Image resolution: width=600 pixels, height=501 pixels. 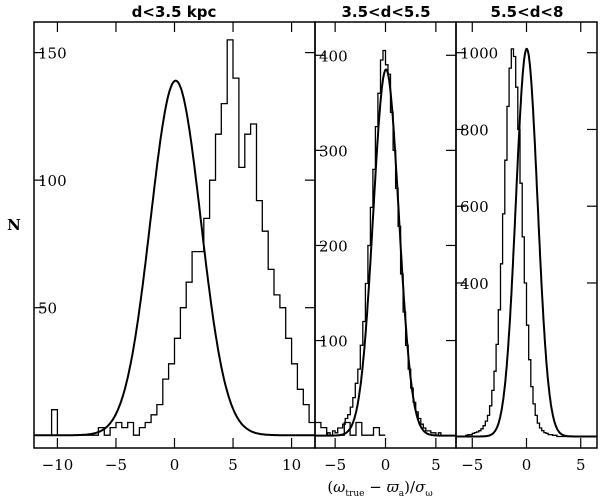 What do you see at coordinates (474, 207) in the screenshot?
I see `y-tick-label: 600` at bounding box center [474, 207].